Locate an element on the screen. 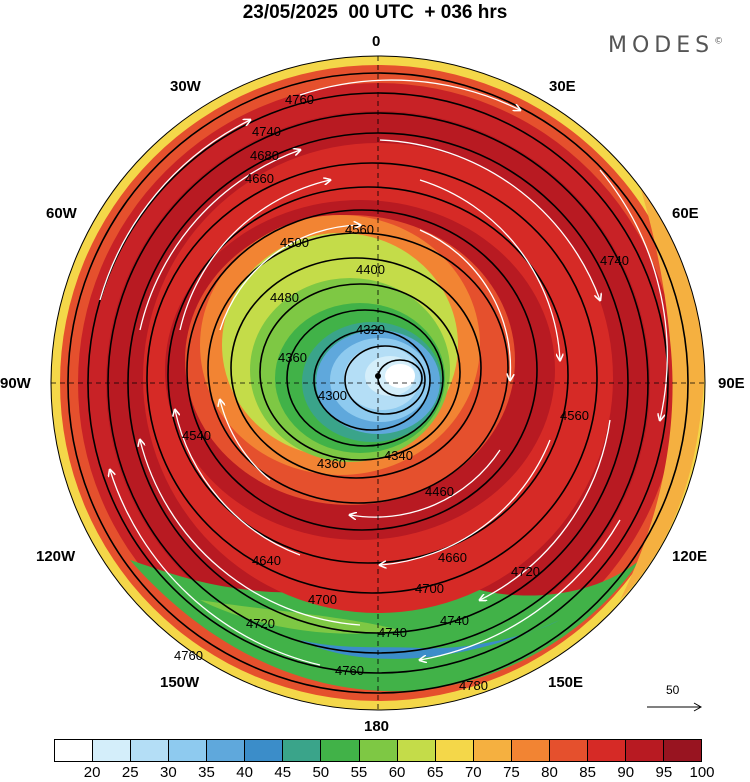 Image resolution: width=750 pixels, height=782 pixels. contour-label-4740c: 4740 is located at coordinates (454, 620).